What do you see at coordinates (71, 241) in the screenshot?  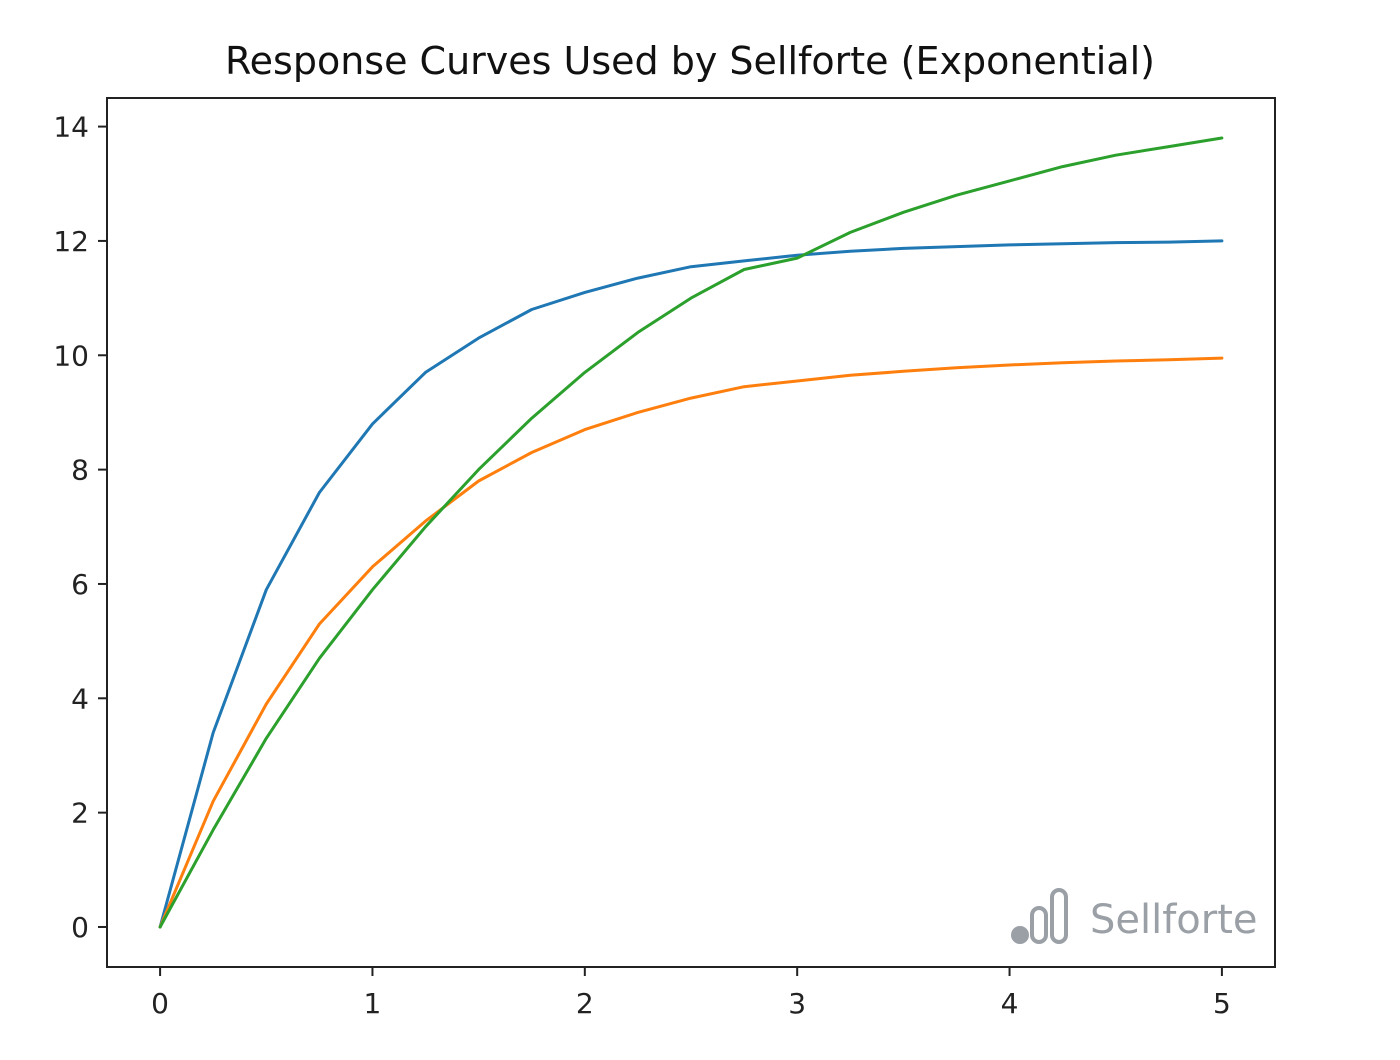 I see `y-tick-label: 12` at bounding box center [71, 241].